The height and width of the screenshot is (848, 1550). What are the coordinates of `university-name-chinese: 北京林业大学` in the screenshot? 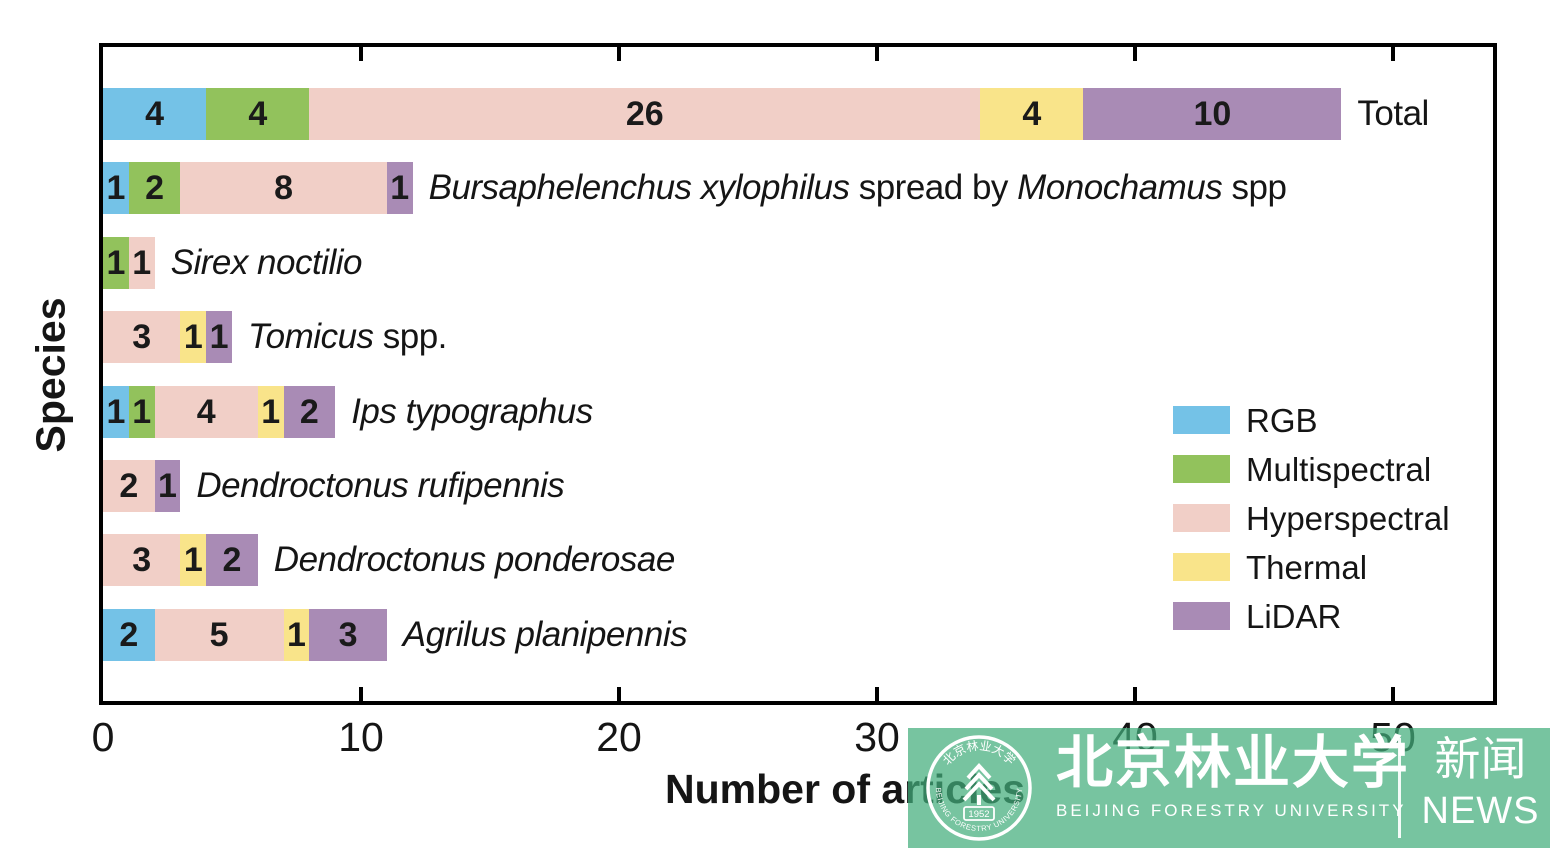 It's located at (1233, 763).